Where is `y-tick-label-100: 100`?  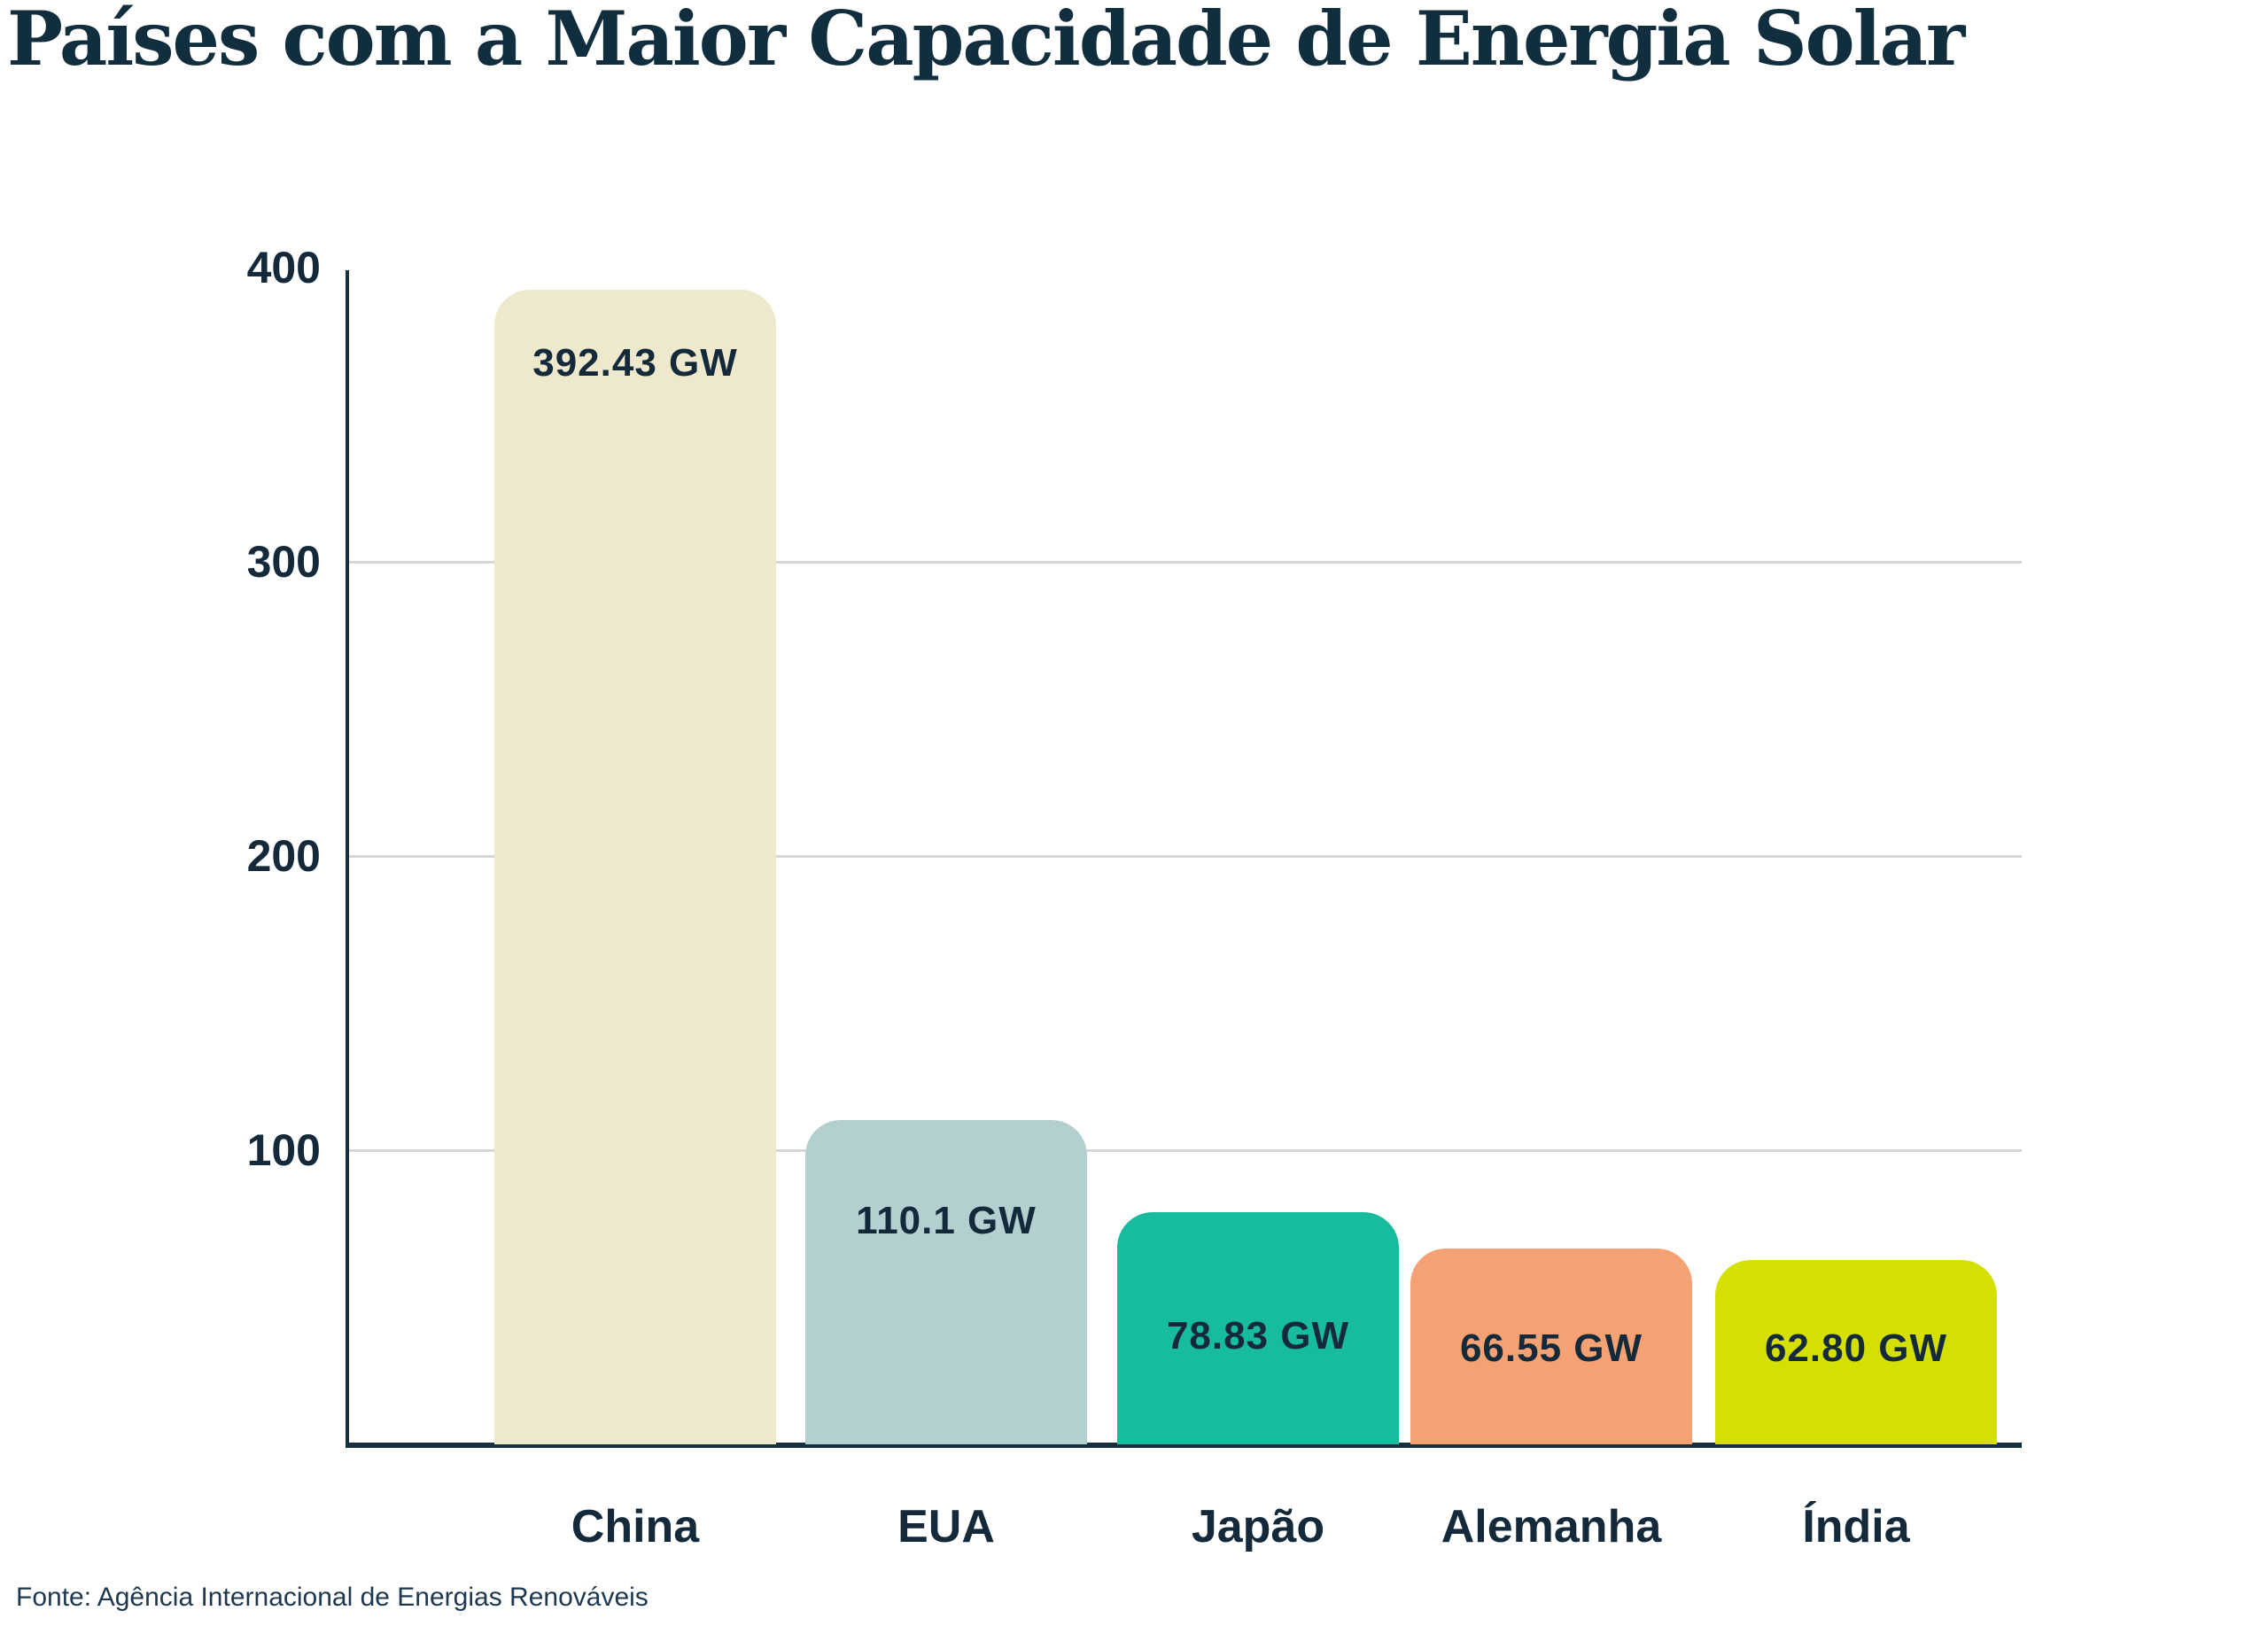
y-tick-label-100: 100 is located at coordinates (283, 1150).